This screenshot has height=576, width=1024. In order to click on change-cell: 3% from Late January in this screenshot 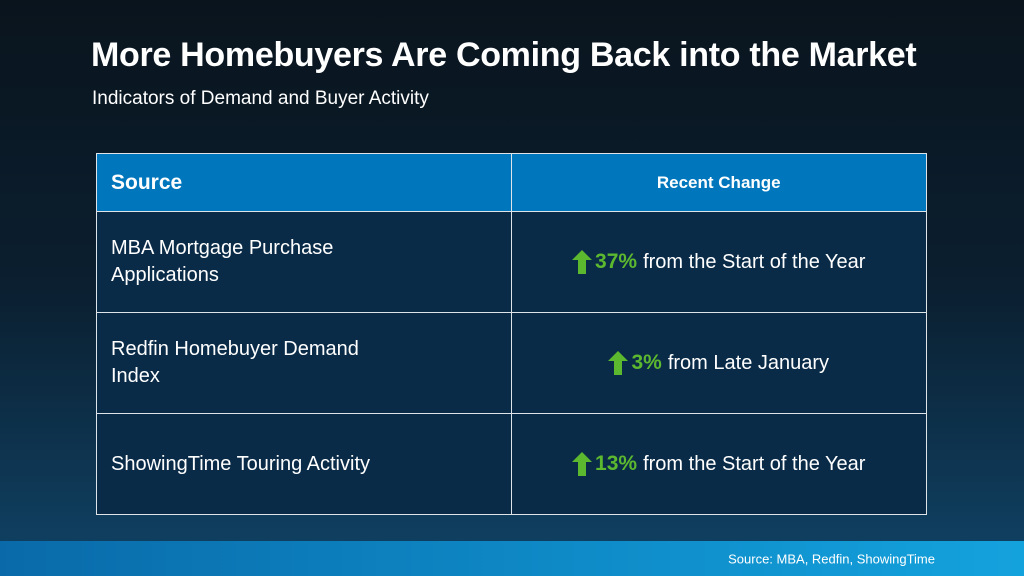, I will do `click(719, 363)`.